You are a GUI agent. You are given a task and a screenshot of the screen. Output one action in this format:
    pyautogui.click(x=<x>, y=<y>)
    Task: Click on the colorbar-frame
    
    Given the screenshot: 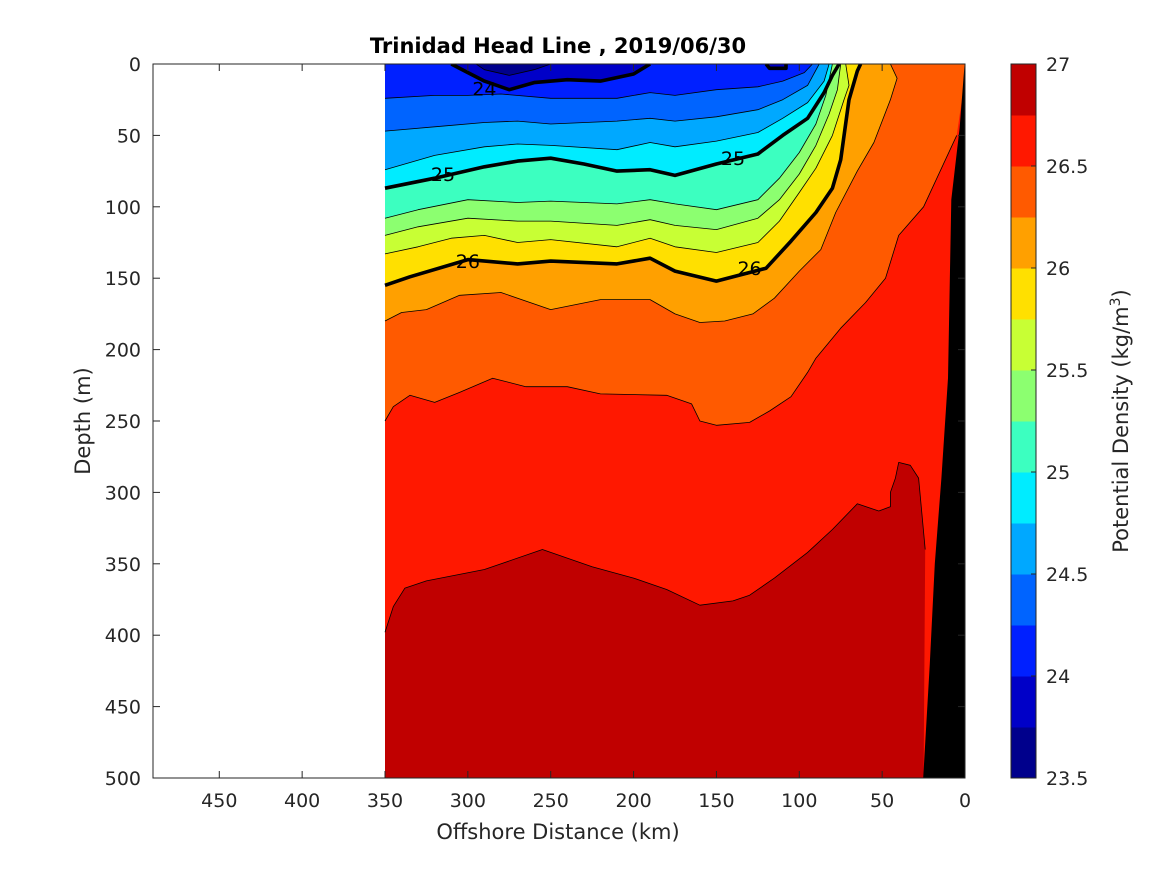 What is the action you would take?
    pyautogui.click(x=1023, y=421)
    